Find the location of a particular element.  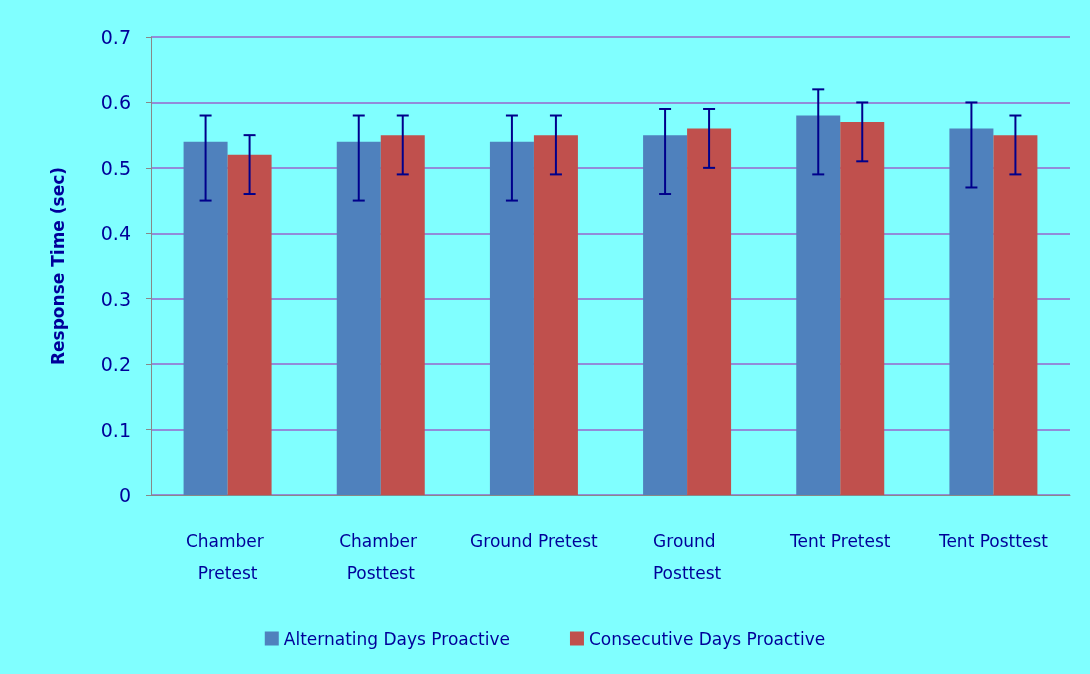

legend-label: Alternating Days Proactive is located at coordinates (396, 638).